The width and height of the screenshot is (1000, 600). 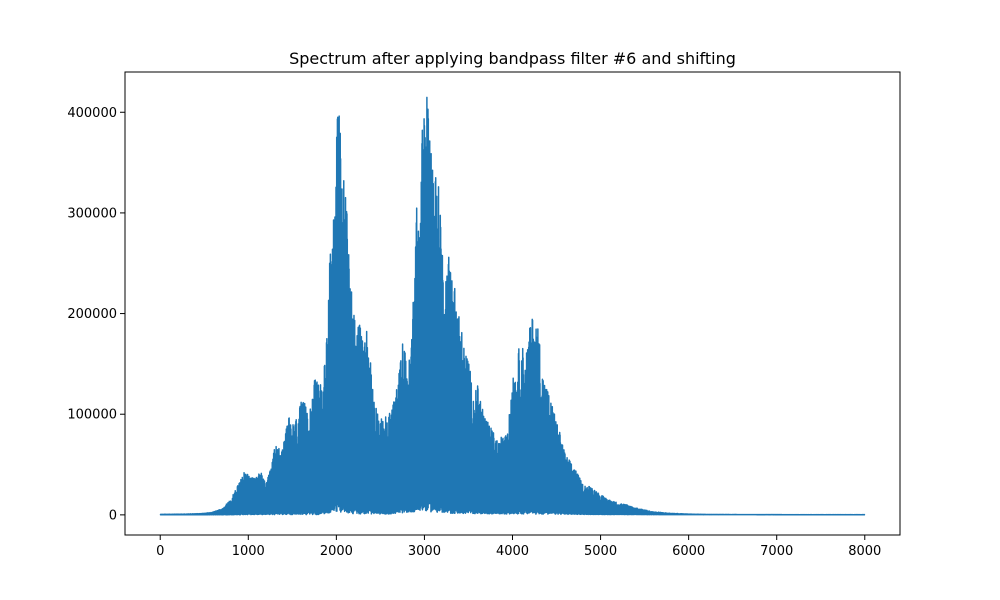 I want to click on x-tick-label: 8000, so click(x=864, y=551).